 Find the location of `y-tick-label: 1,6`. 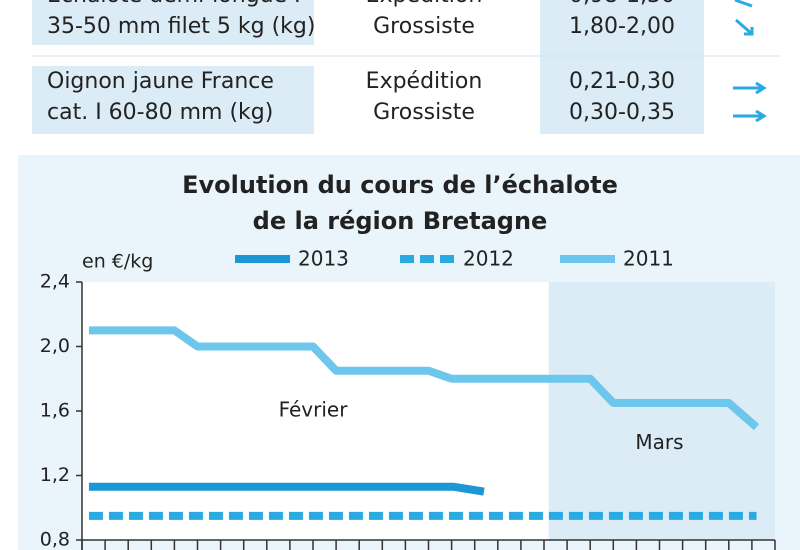

y-tick-label: 1,6 is located at coordinates (55, 411).